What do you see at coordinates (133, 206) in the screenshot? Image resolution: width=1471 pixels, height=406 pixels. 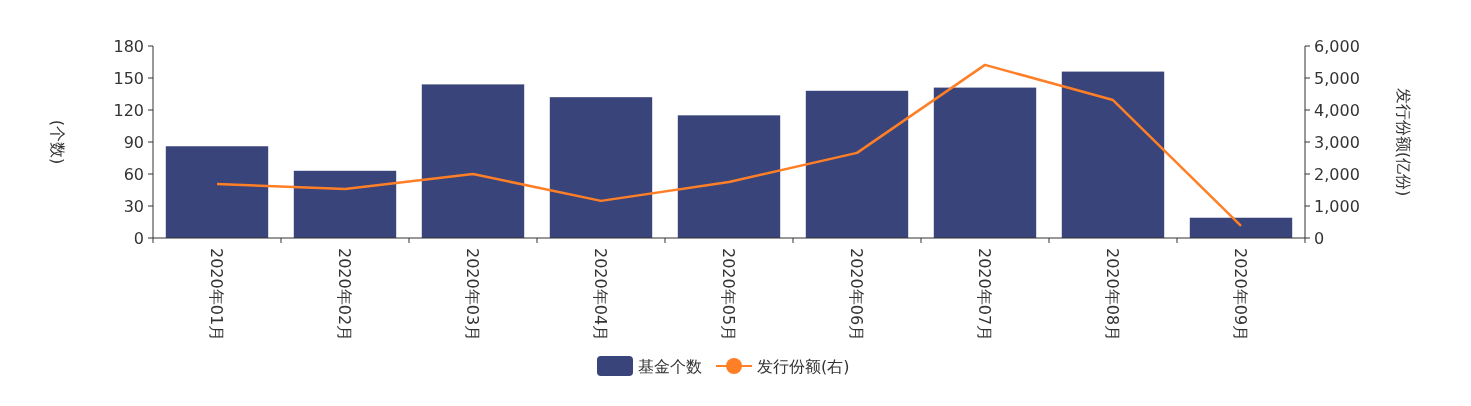 I see `y-tick-label: 30` at bounding box center [133, 206].